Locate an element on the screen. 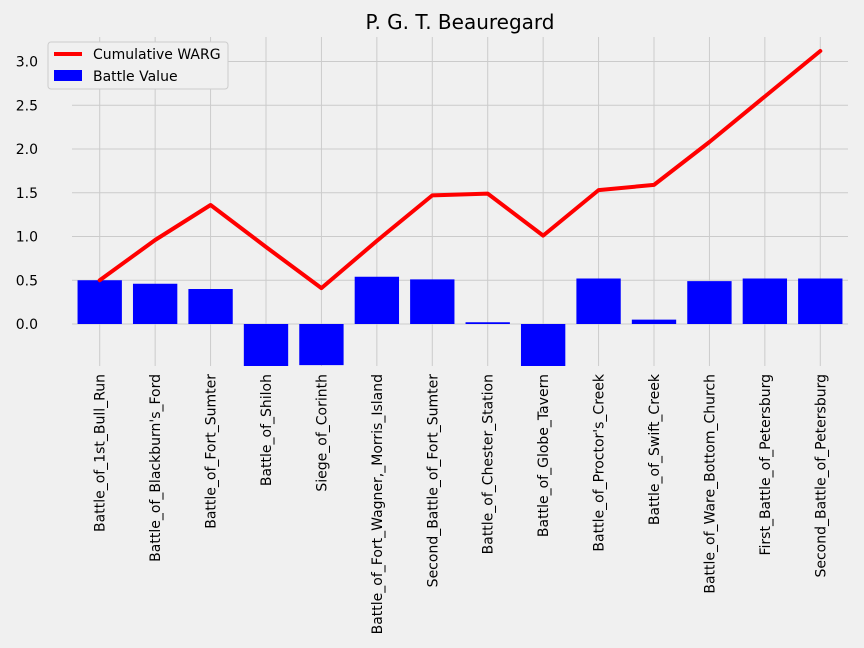 This screenshot has width=864, height=648. x-tick-label: Battle_of_Fort_Sumter is located at coordinates (212, 451).